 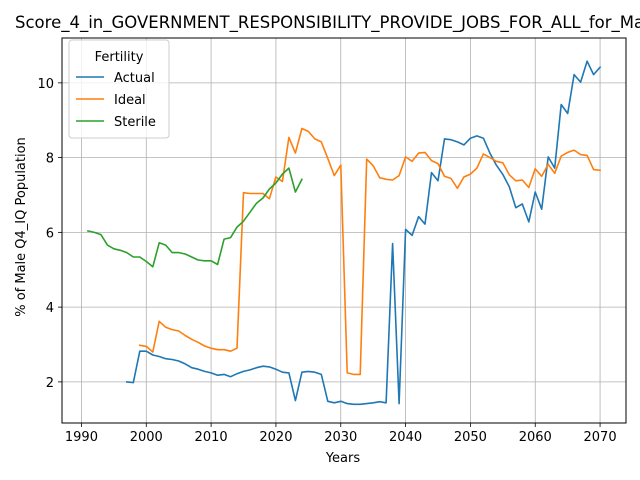 I want to click on x-tick-label: 2020, so click(x=275, y=437).